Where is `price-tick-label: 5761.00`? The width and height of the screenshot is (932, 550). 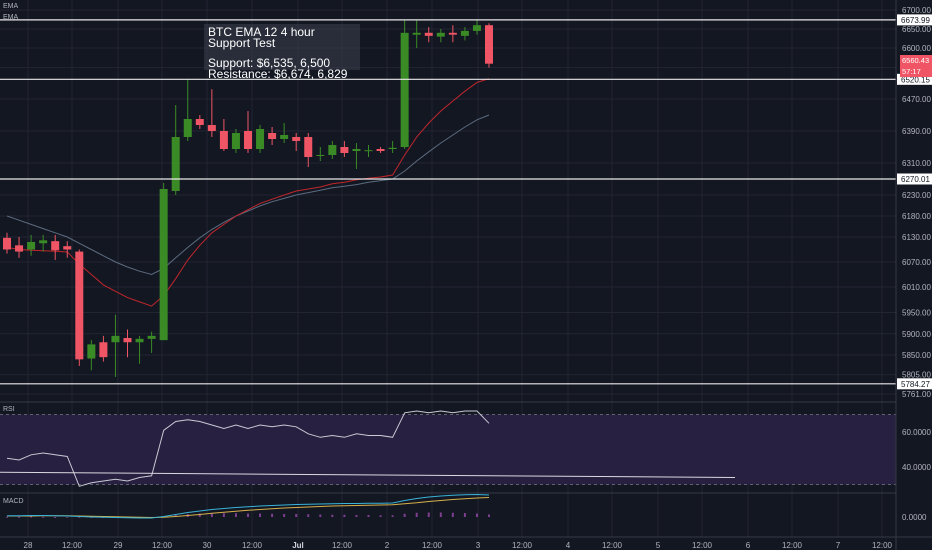 price-tick-label: 5761.00 is located at coordinates (916, 394).